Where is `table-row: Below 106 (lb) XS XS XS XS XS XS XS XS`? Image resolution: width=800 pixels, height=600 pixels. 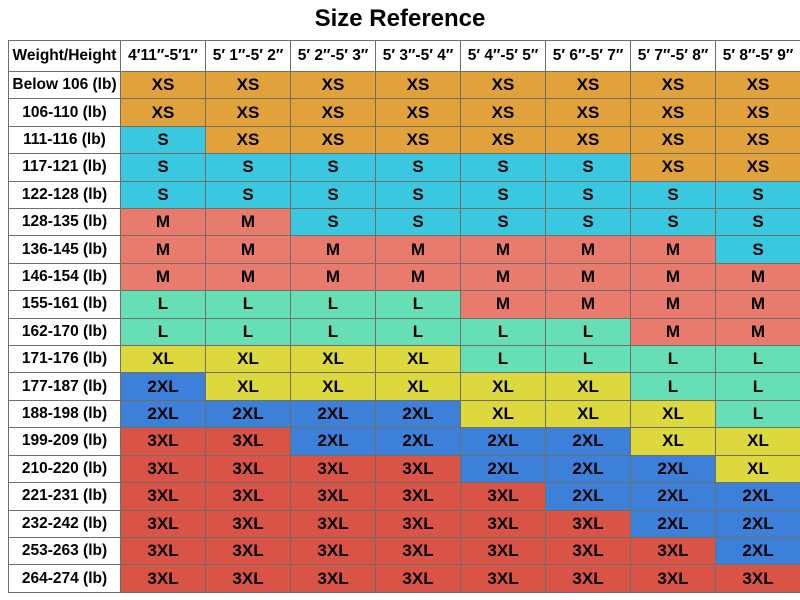 table-row: Below 106 (lb) XS XS XS XS XS XS XS XS is located at coordinates (404, 85).